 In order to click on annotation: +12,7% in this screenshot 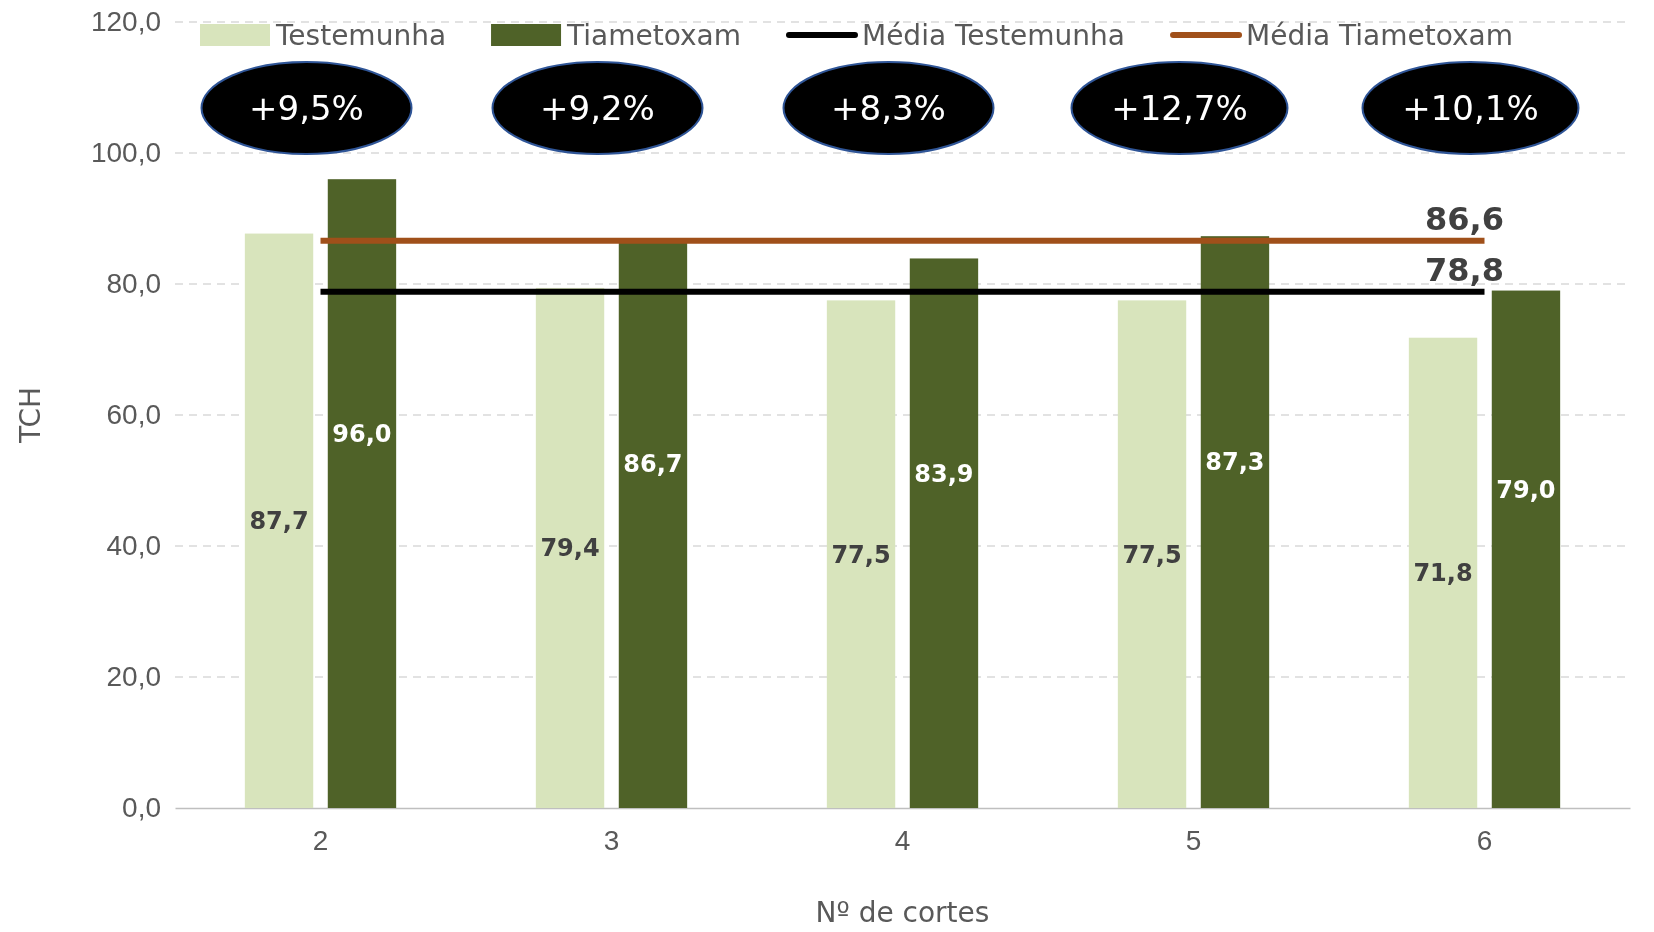, I will do `click(1179, 107)`.